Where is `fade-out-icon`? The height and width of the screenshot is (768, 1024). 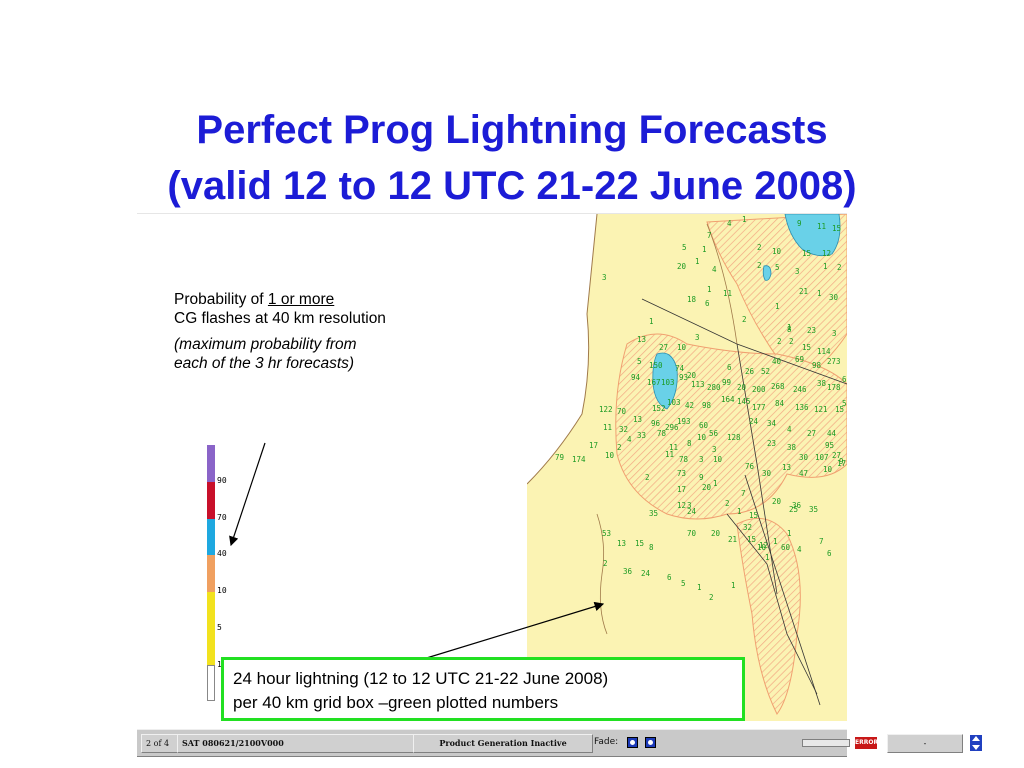 fade-out-icon is located at coordinates (650, 742).